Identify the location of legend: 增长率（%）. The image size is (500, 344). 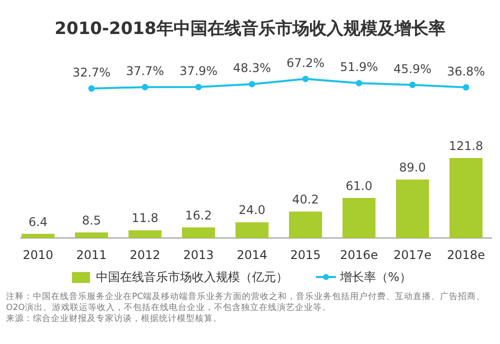
(364, 277).